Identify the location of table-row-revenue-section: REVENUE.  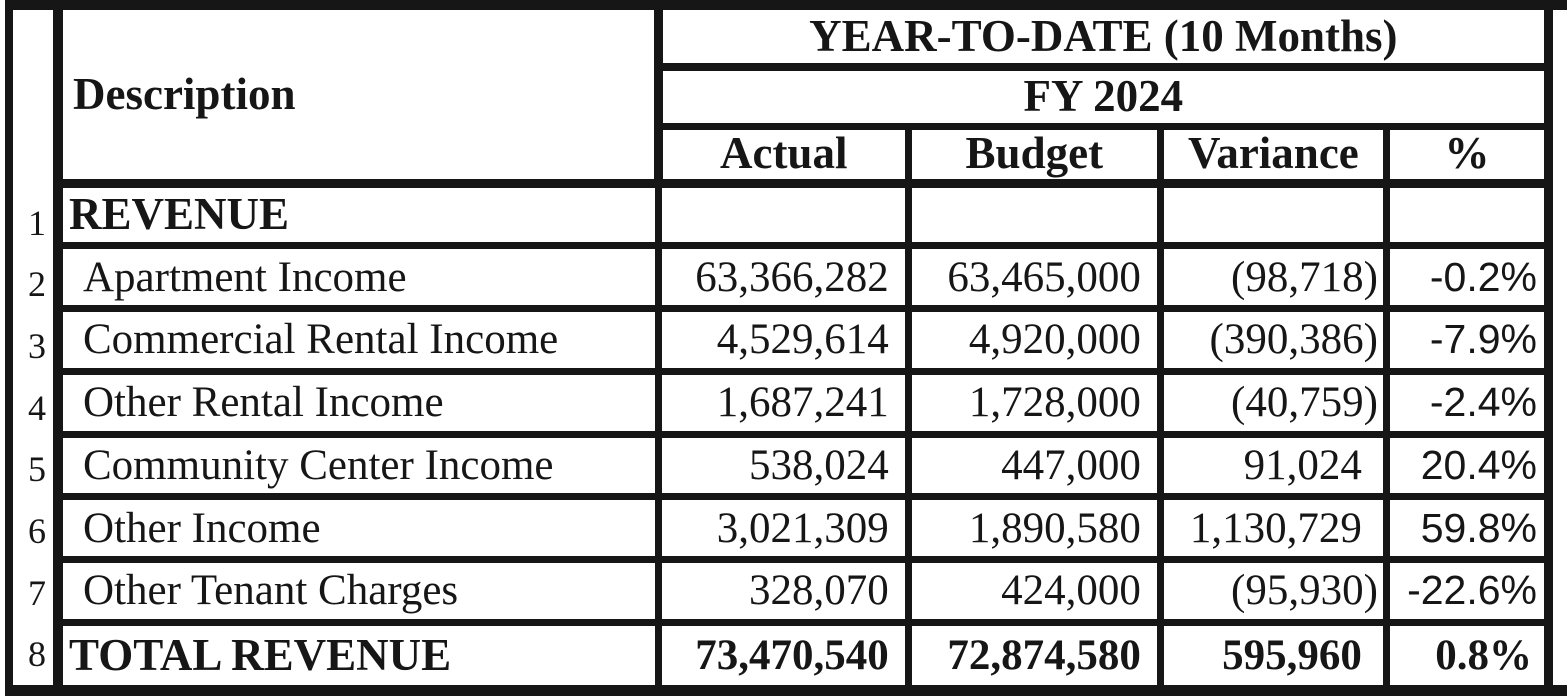
(803, 214).